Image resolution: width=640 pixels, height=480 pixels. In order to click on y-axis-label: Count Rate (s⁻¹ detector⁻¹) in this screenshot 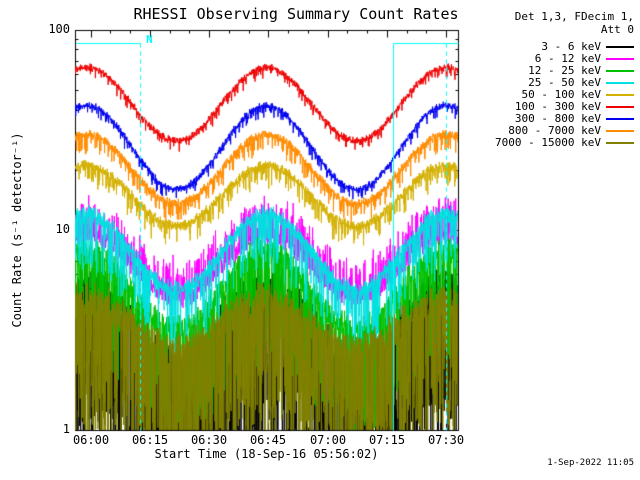, I will do `click(17, 230)`.